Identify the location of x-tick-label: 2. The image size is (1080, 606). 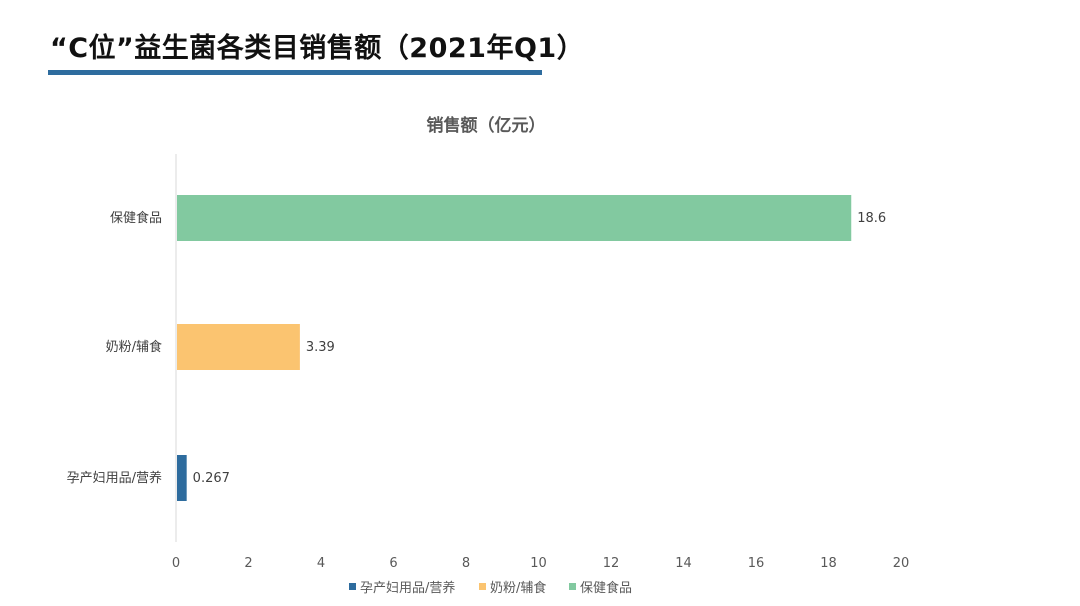
(248, 563).